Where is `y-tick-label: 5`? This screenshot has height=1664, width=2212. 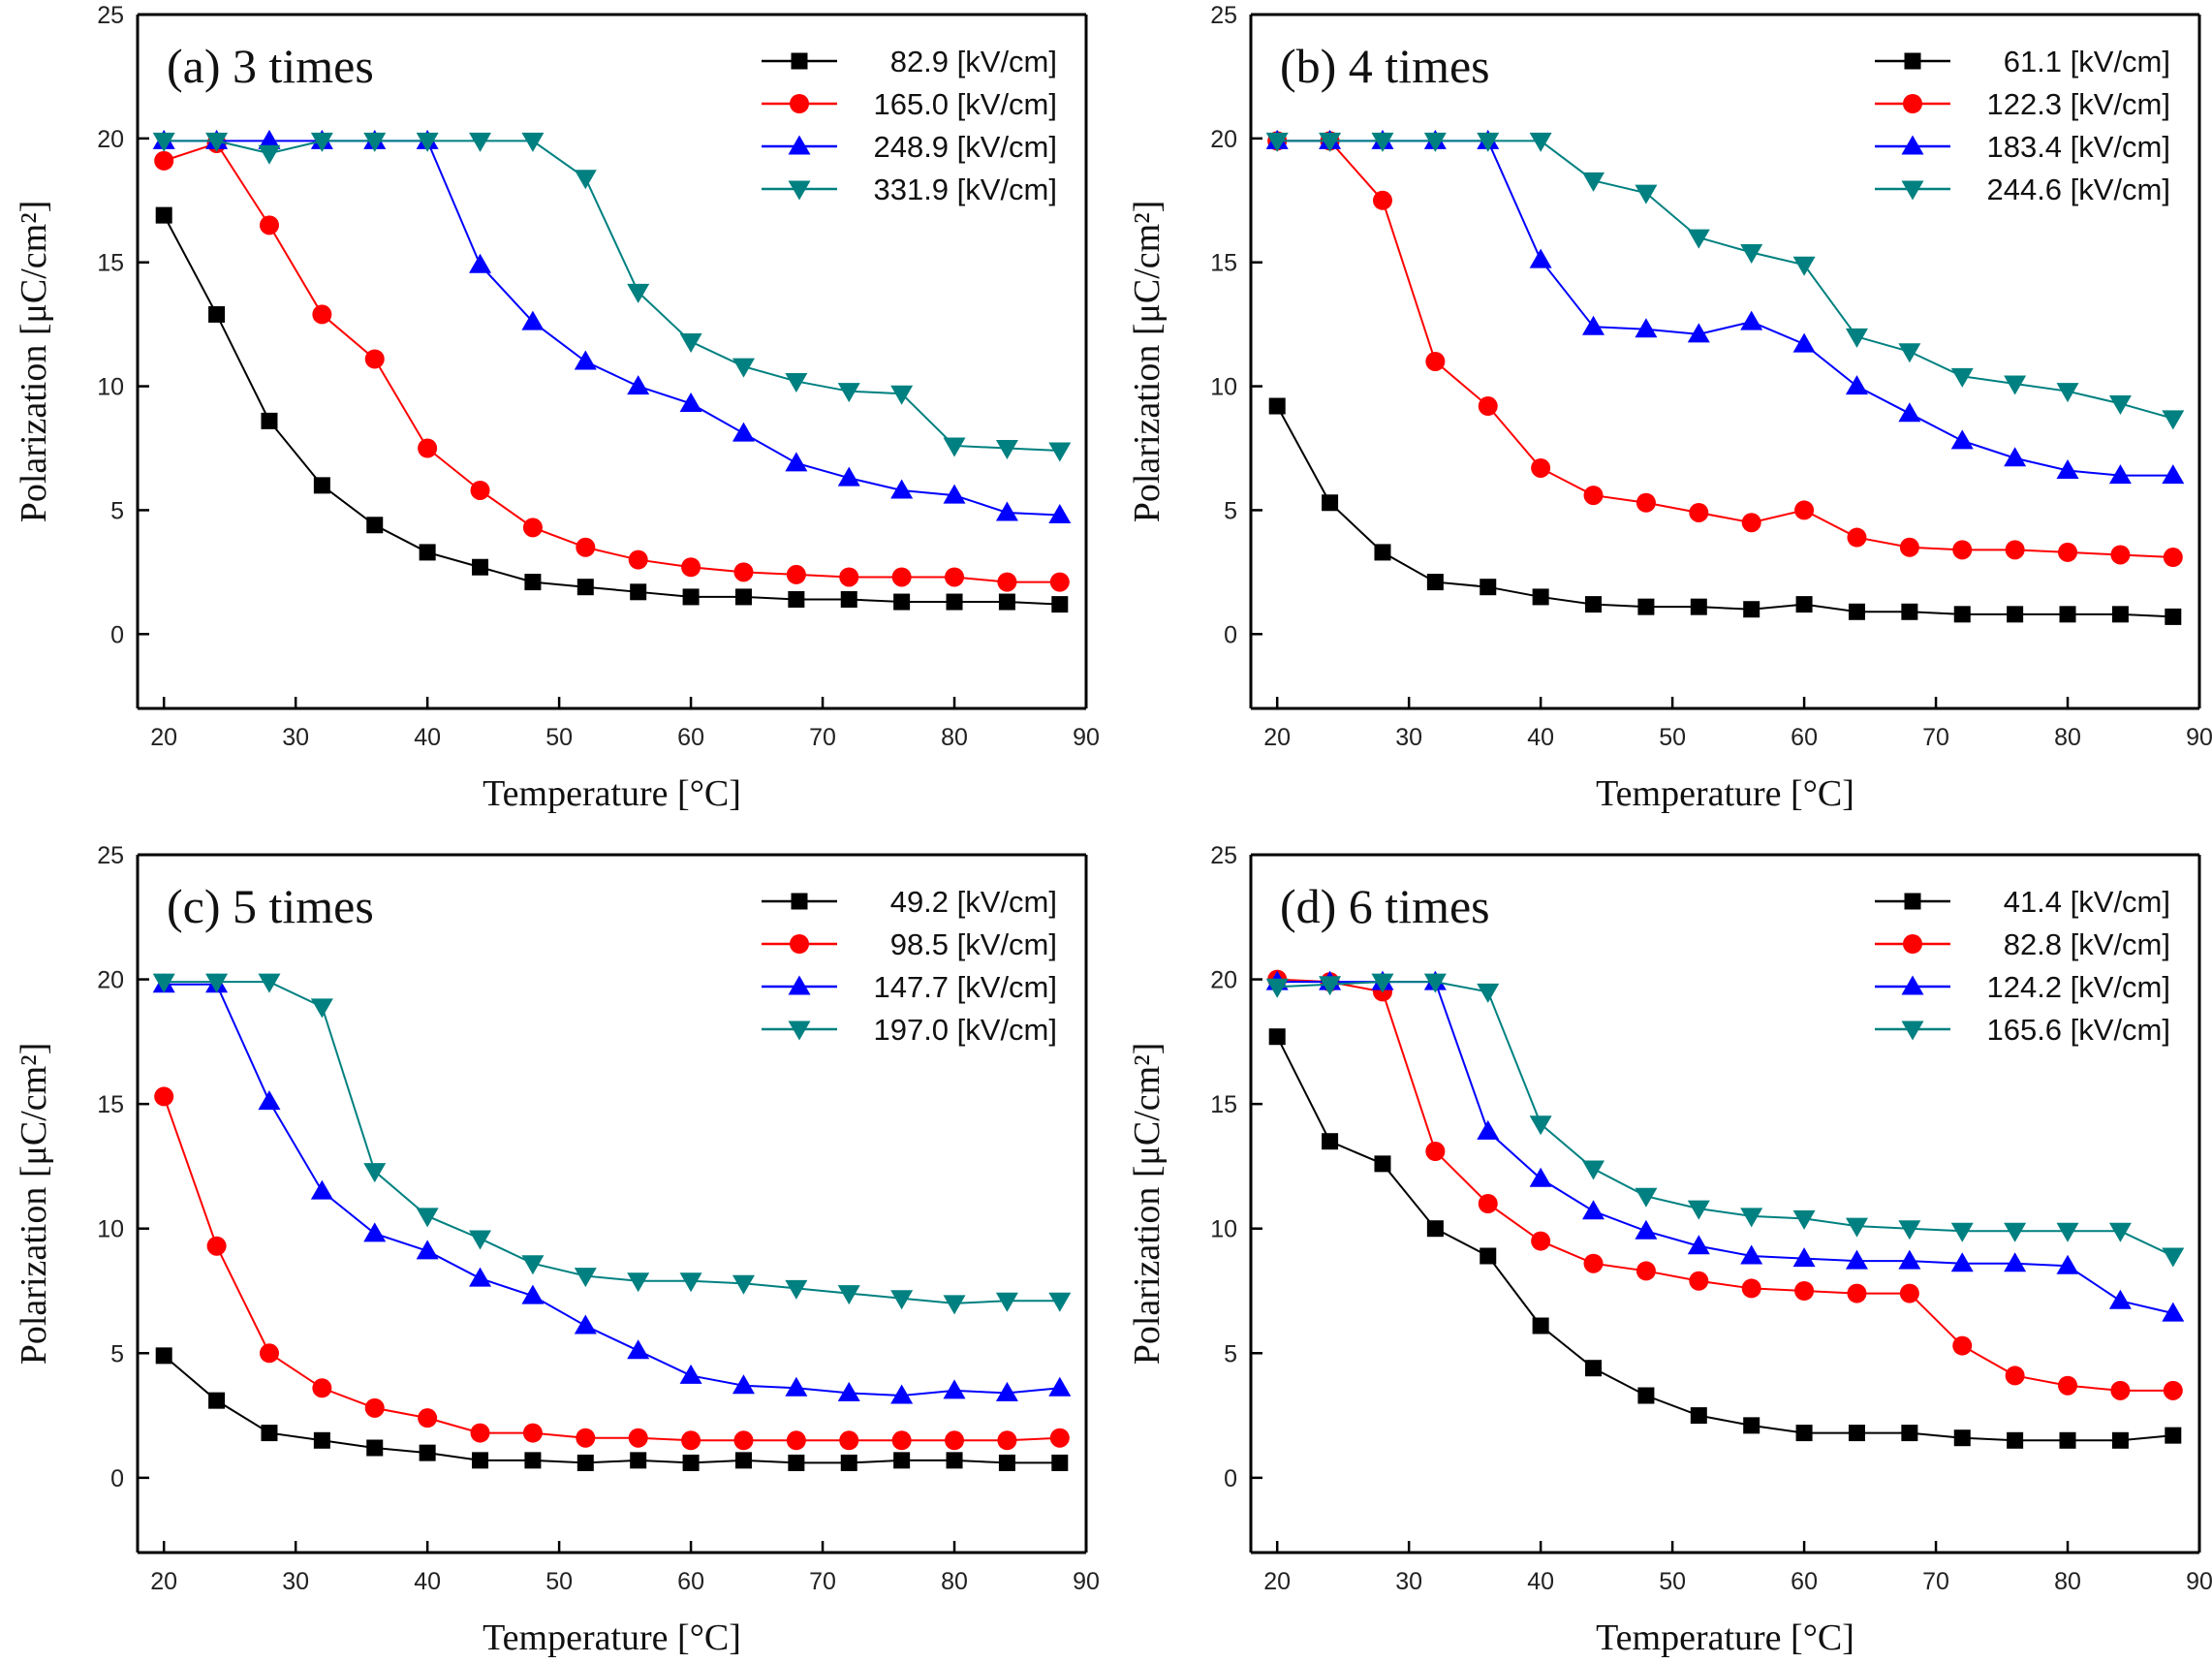
y-tick-label: 5 is located at coordinates (117, 1353).